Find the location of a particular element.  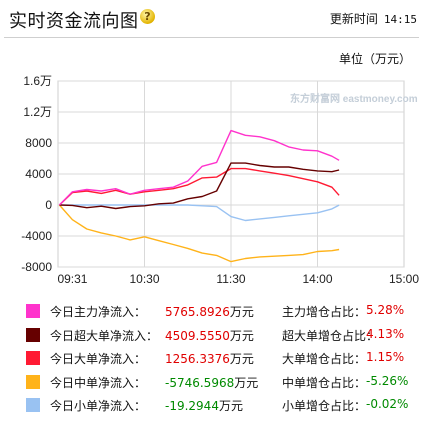

stat-value: -5746.5968万元 is located at coordinates (211, 382).